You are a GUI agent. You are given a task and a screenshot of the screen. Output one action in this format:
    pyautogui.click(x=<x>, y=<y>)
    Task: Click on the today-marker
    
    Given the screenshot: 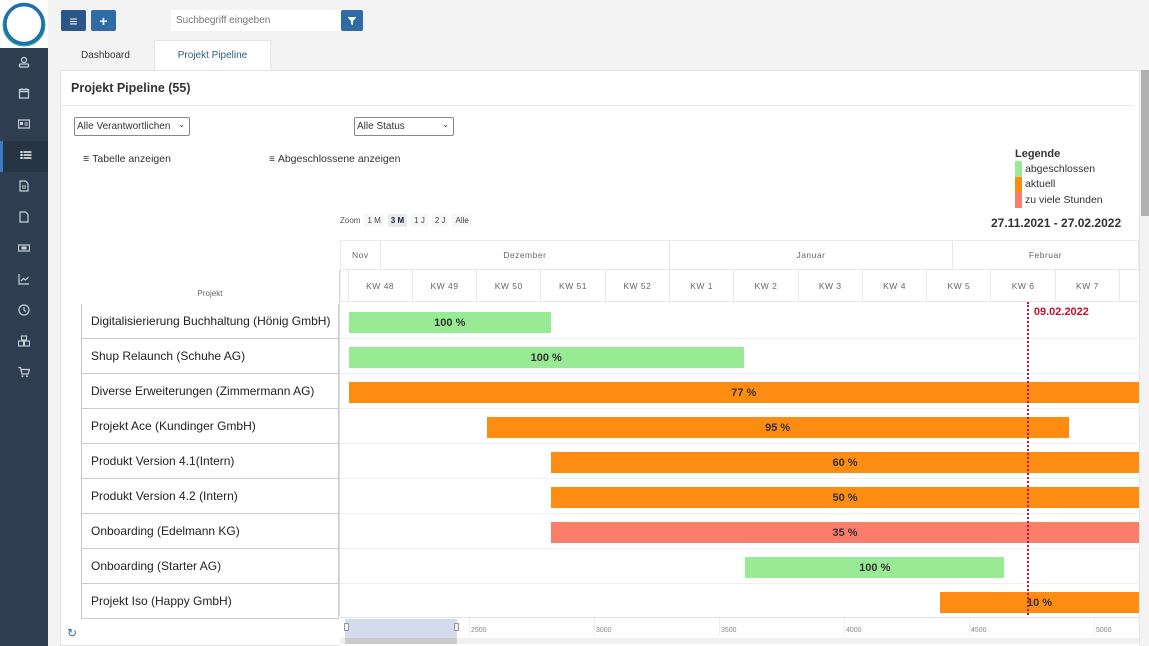 What is the action you would take?
    pyautogui.click(x=1027, y=458)
    